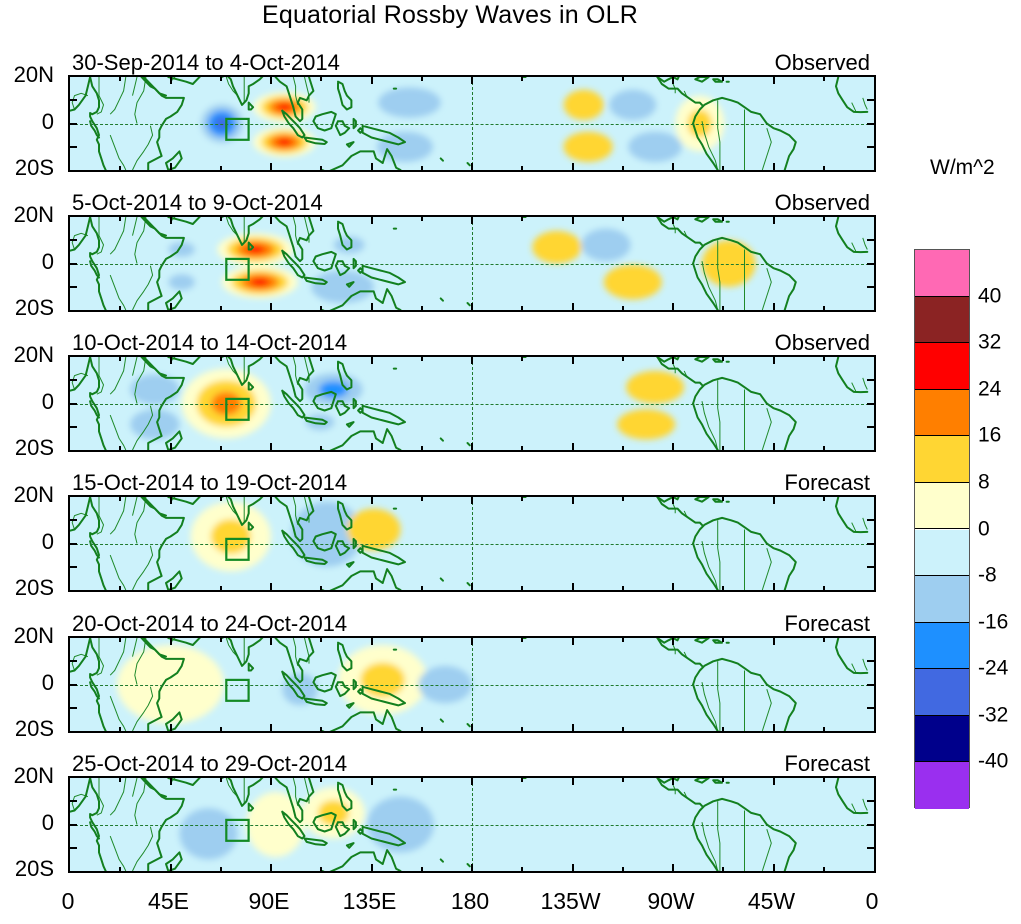  What do you see at coordinates (993, 622) in the screenshot?
I see `colorbar-tick-label: -16` at bounding box center [993, 622].